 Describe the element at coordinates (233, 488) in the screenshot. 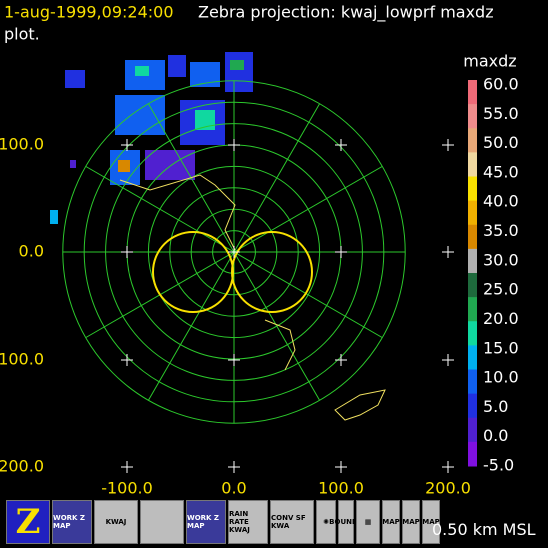

I see `x-label: 0.0` at that location.